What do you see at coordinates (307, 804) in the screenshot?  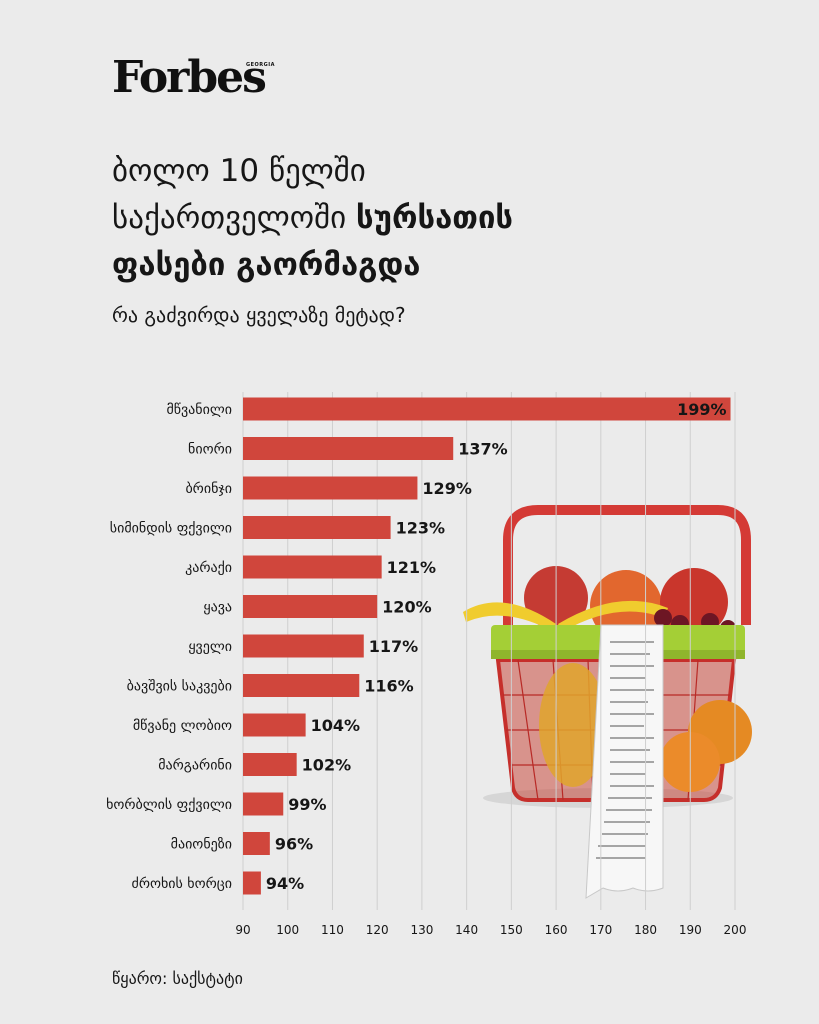 I see `data-label: 99%` at bounding box center [307, 804].